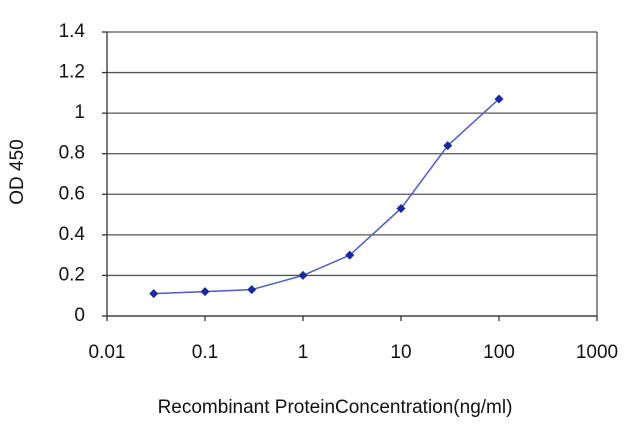 This screenshot has width=640, height=427. Describe the element at coordinates (72, 274) in the screenshot. I see `y-tick-label: 0.2` at that location.